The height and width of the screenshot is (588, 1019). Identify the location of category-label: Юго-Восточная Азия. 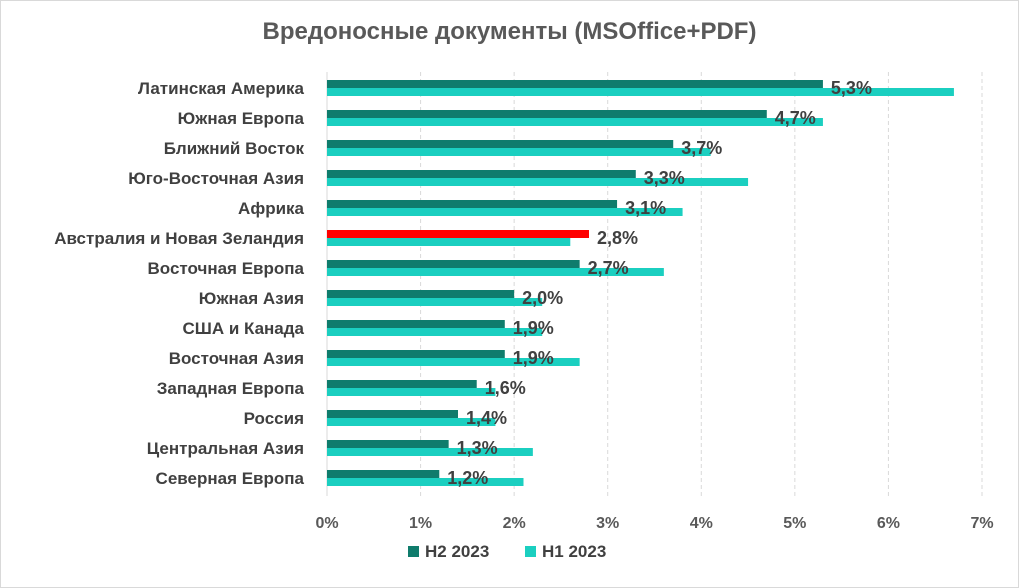
(216, 178).